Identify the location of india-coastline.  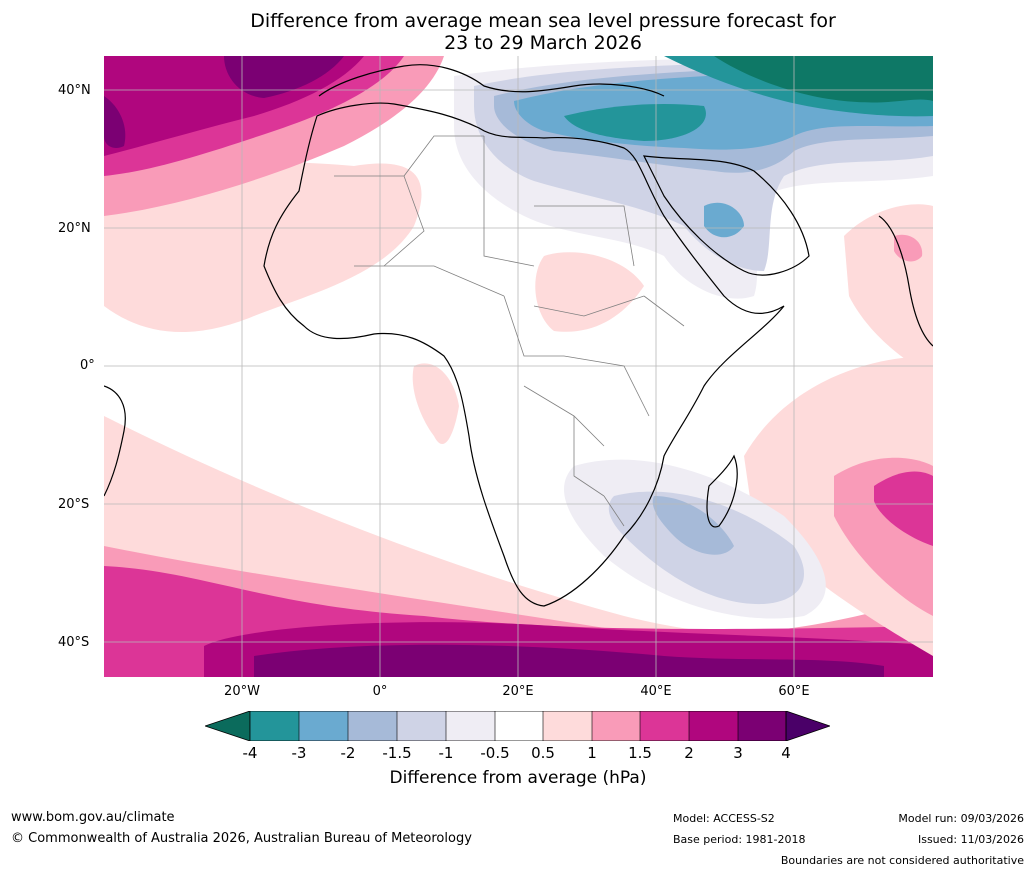
(905, 281).